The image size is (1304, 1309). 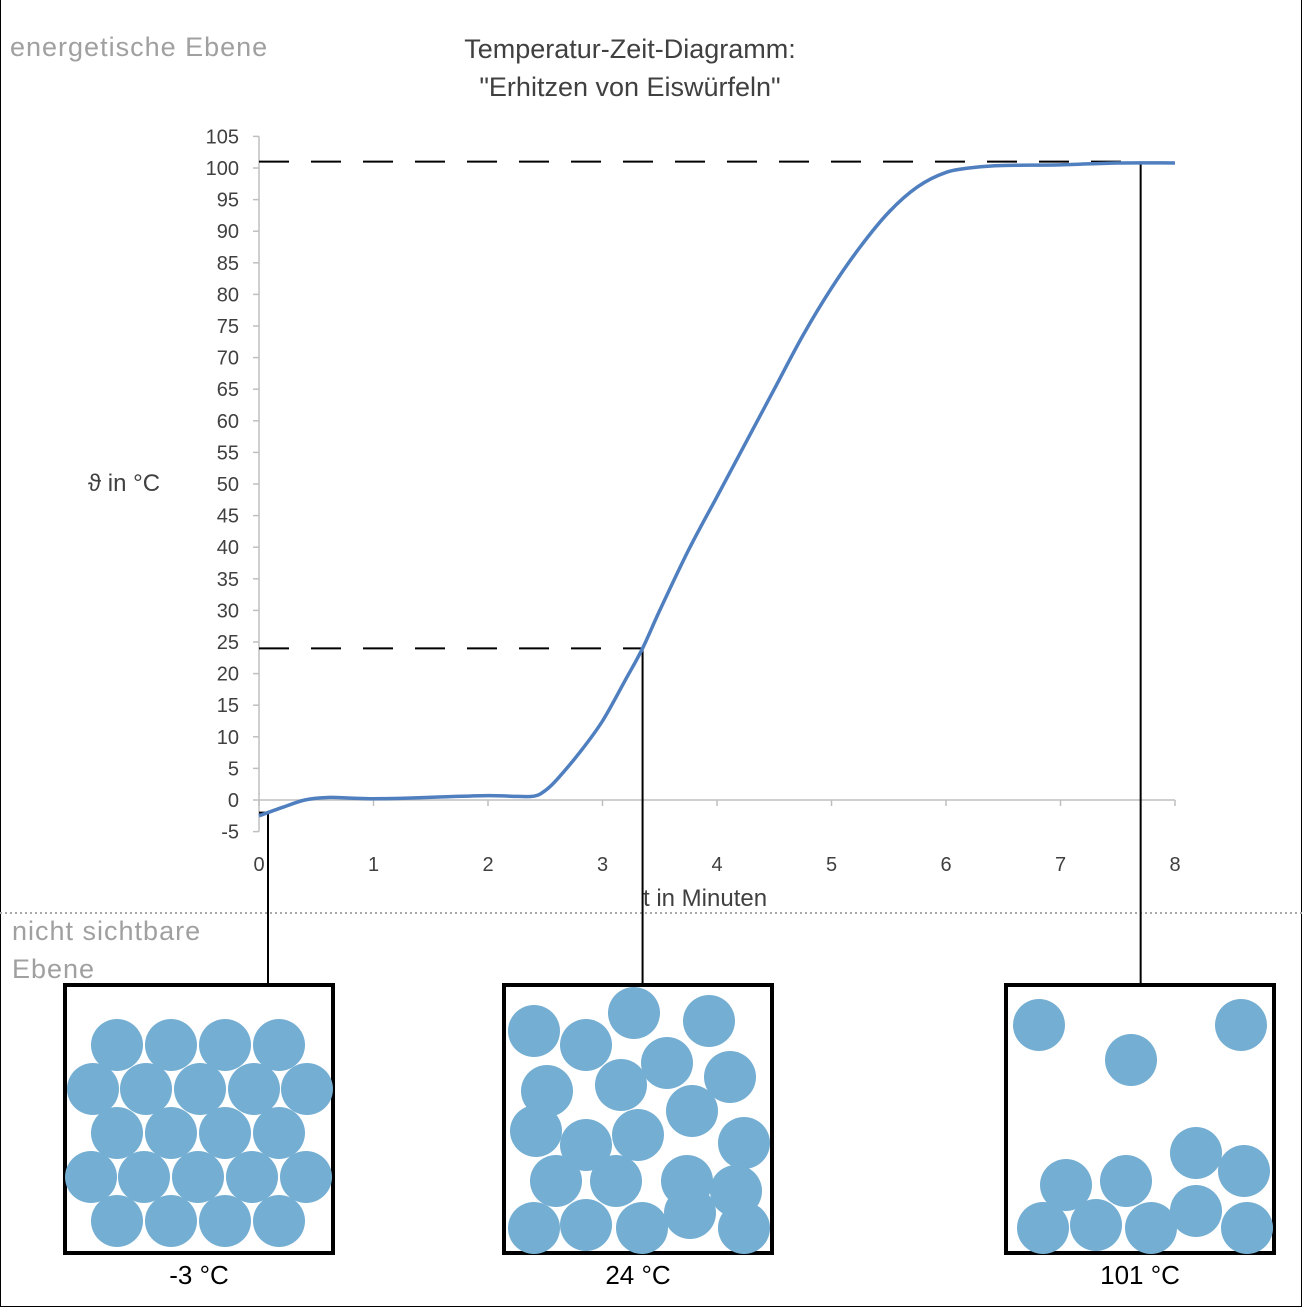 I want to click on y-tick-label: 65, so click(x=228, y=390).